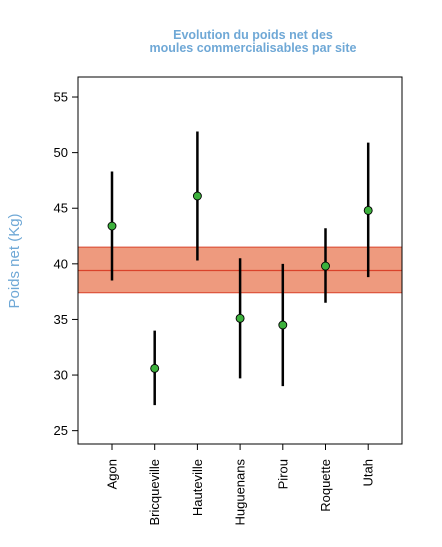 This screenshot has width=442, height=547. Describe the element at coordinates (154, 492) in the screenshot. I see `x-tick-label: Bricqueville` at that location.